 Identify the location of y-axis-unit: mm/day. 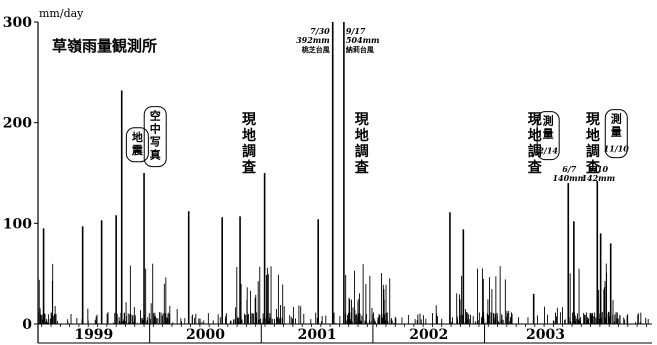
(61, 13).